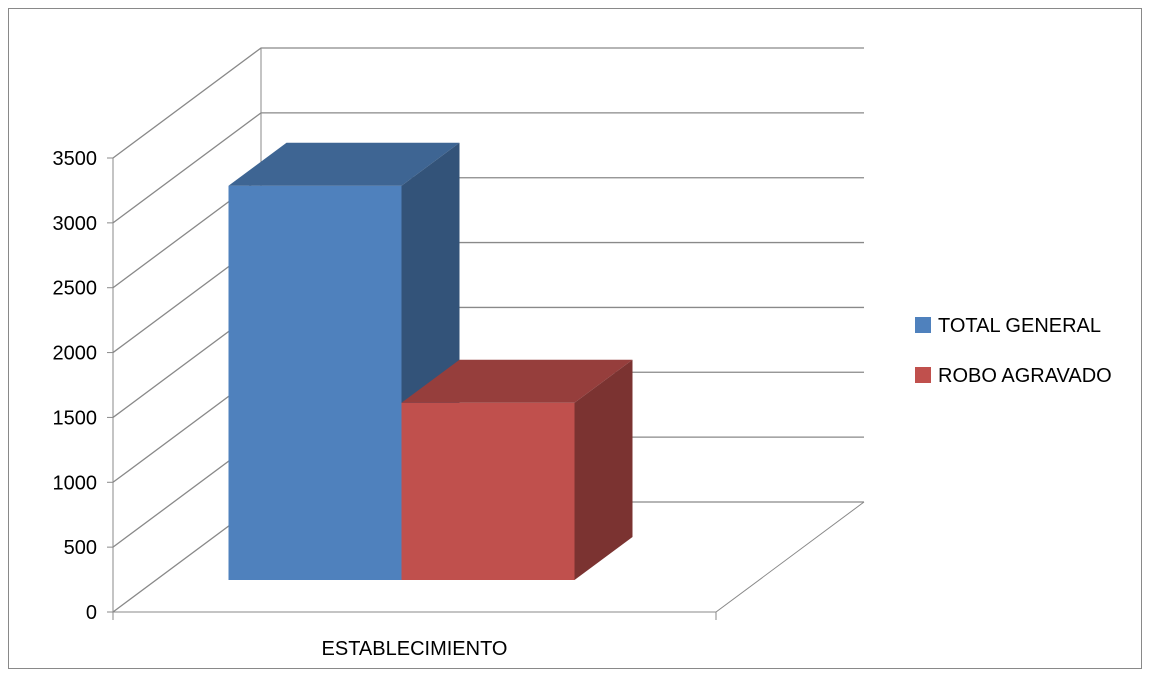 The width and height of the screenshot is (1150, 682). What do you see at coordinates (75, 483) in the screenshot?
I see `y-tick-label: 1000` at bounding box center [75, 483].